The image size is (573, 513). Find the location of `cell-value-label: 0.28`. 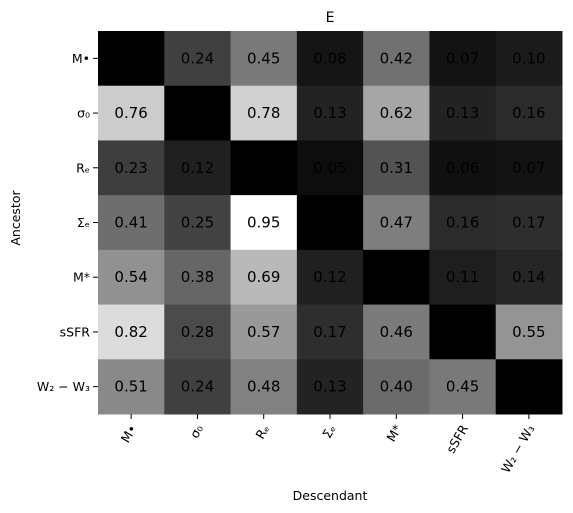

cell-value-label: 0.28 is located at coordinates (197, 332).